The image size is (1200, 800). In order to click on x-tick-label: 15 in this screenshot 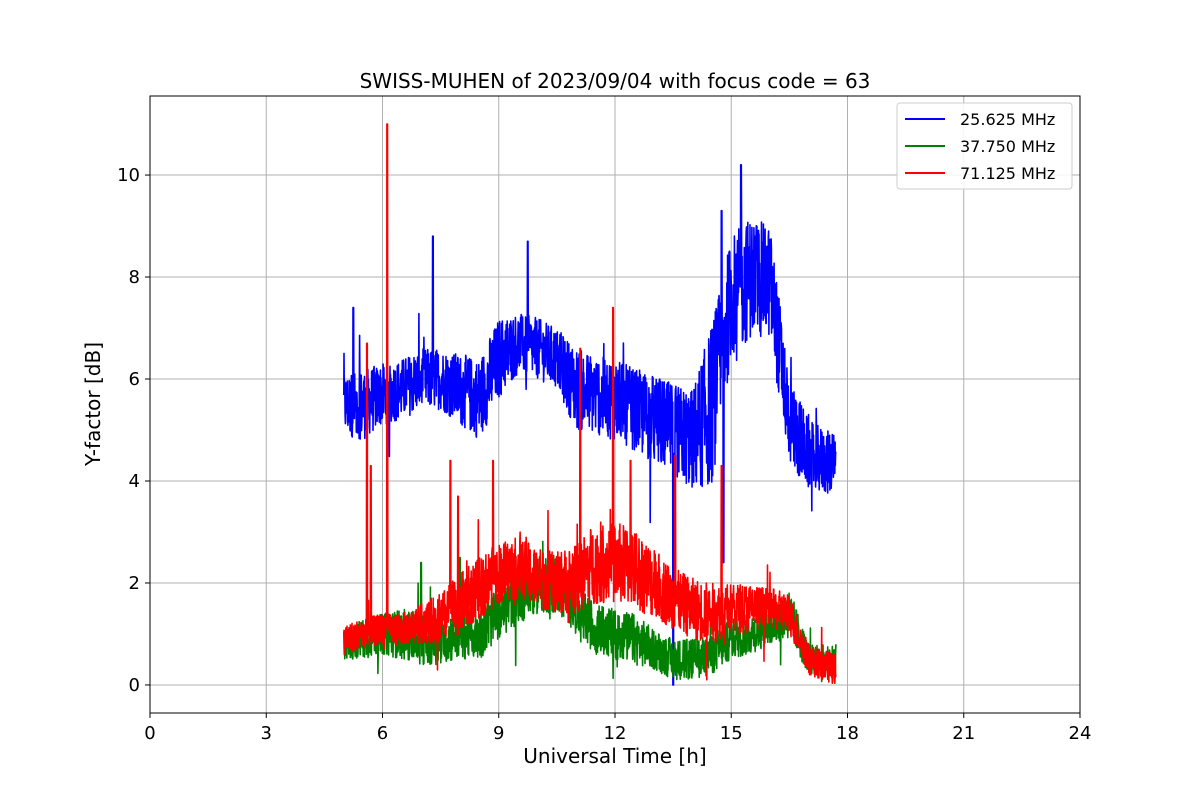, I will do `click(731, 733)`.